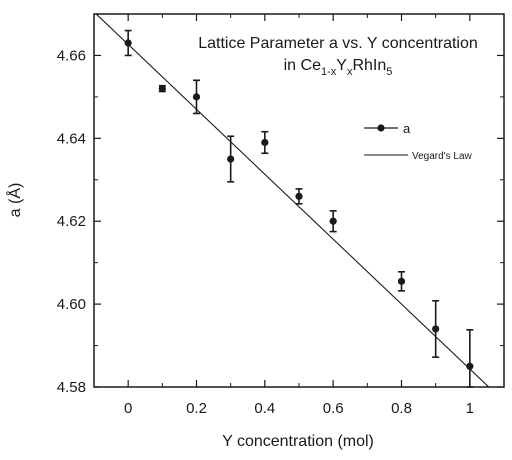 The width and height of the screenshot is (512, 460). Describe the element at coordinates (298, 441) in the screenshot. I see `x-axis-label: Y concentration (mol)` at that location.